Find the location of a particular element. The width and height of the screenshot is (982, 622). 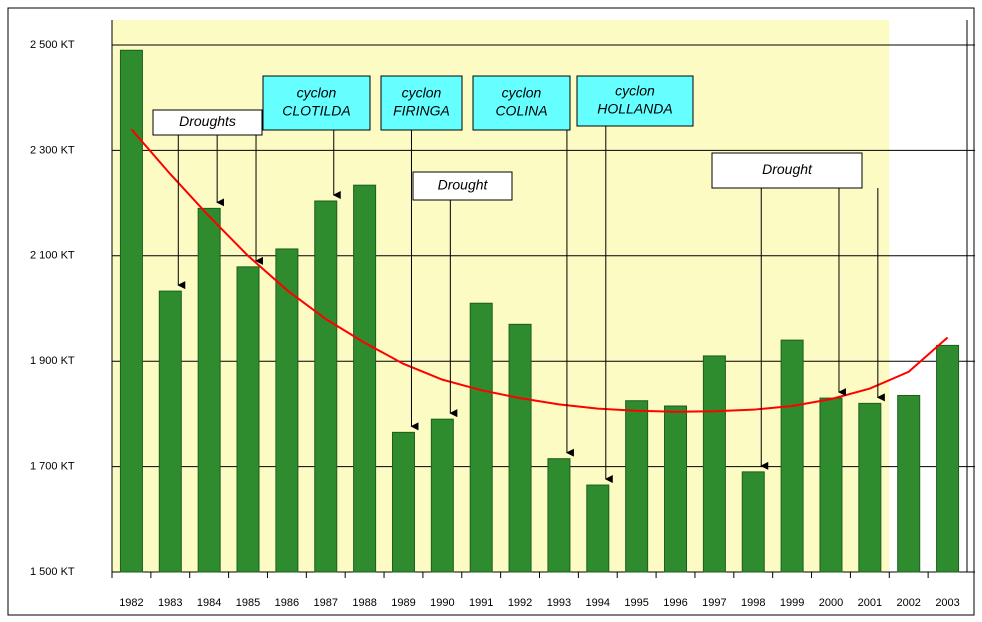

x-tick-label: 1988 is located at coordinates (364, 603).